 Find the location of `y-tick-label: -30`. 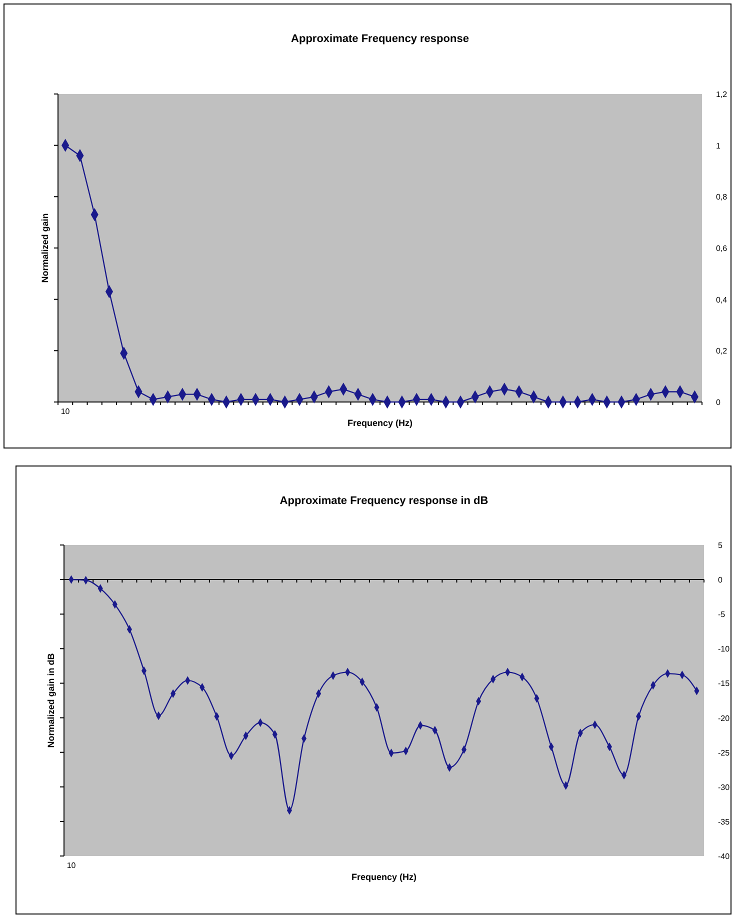

y-tick-label: -30 is located at coordinates (724, 787).